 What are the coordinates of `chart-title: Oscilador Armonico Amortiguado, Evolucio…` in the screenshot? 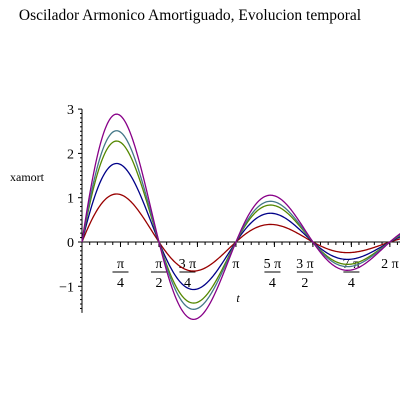 It's located at (190, 15).